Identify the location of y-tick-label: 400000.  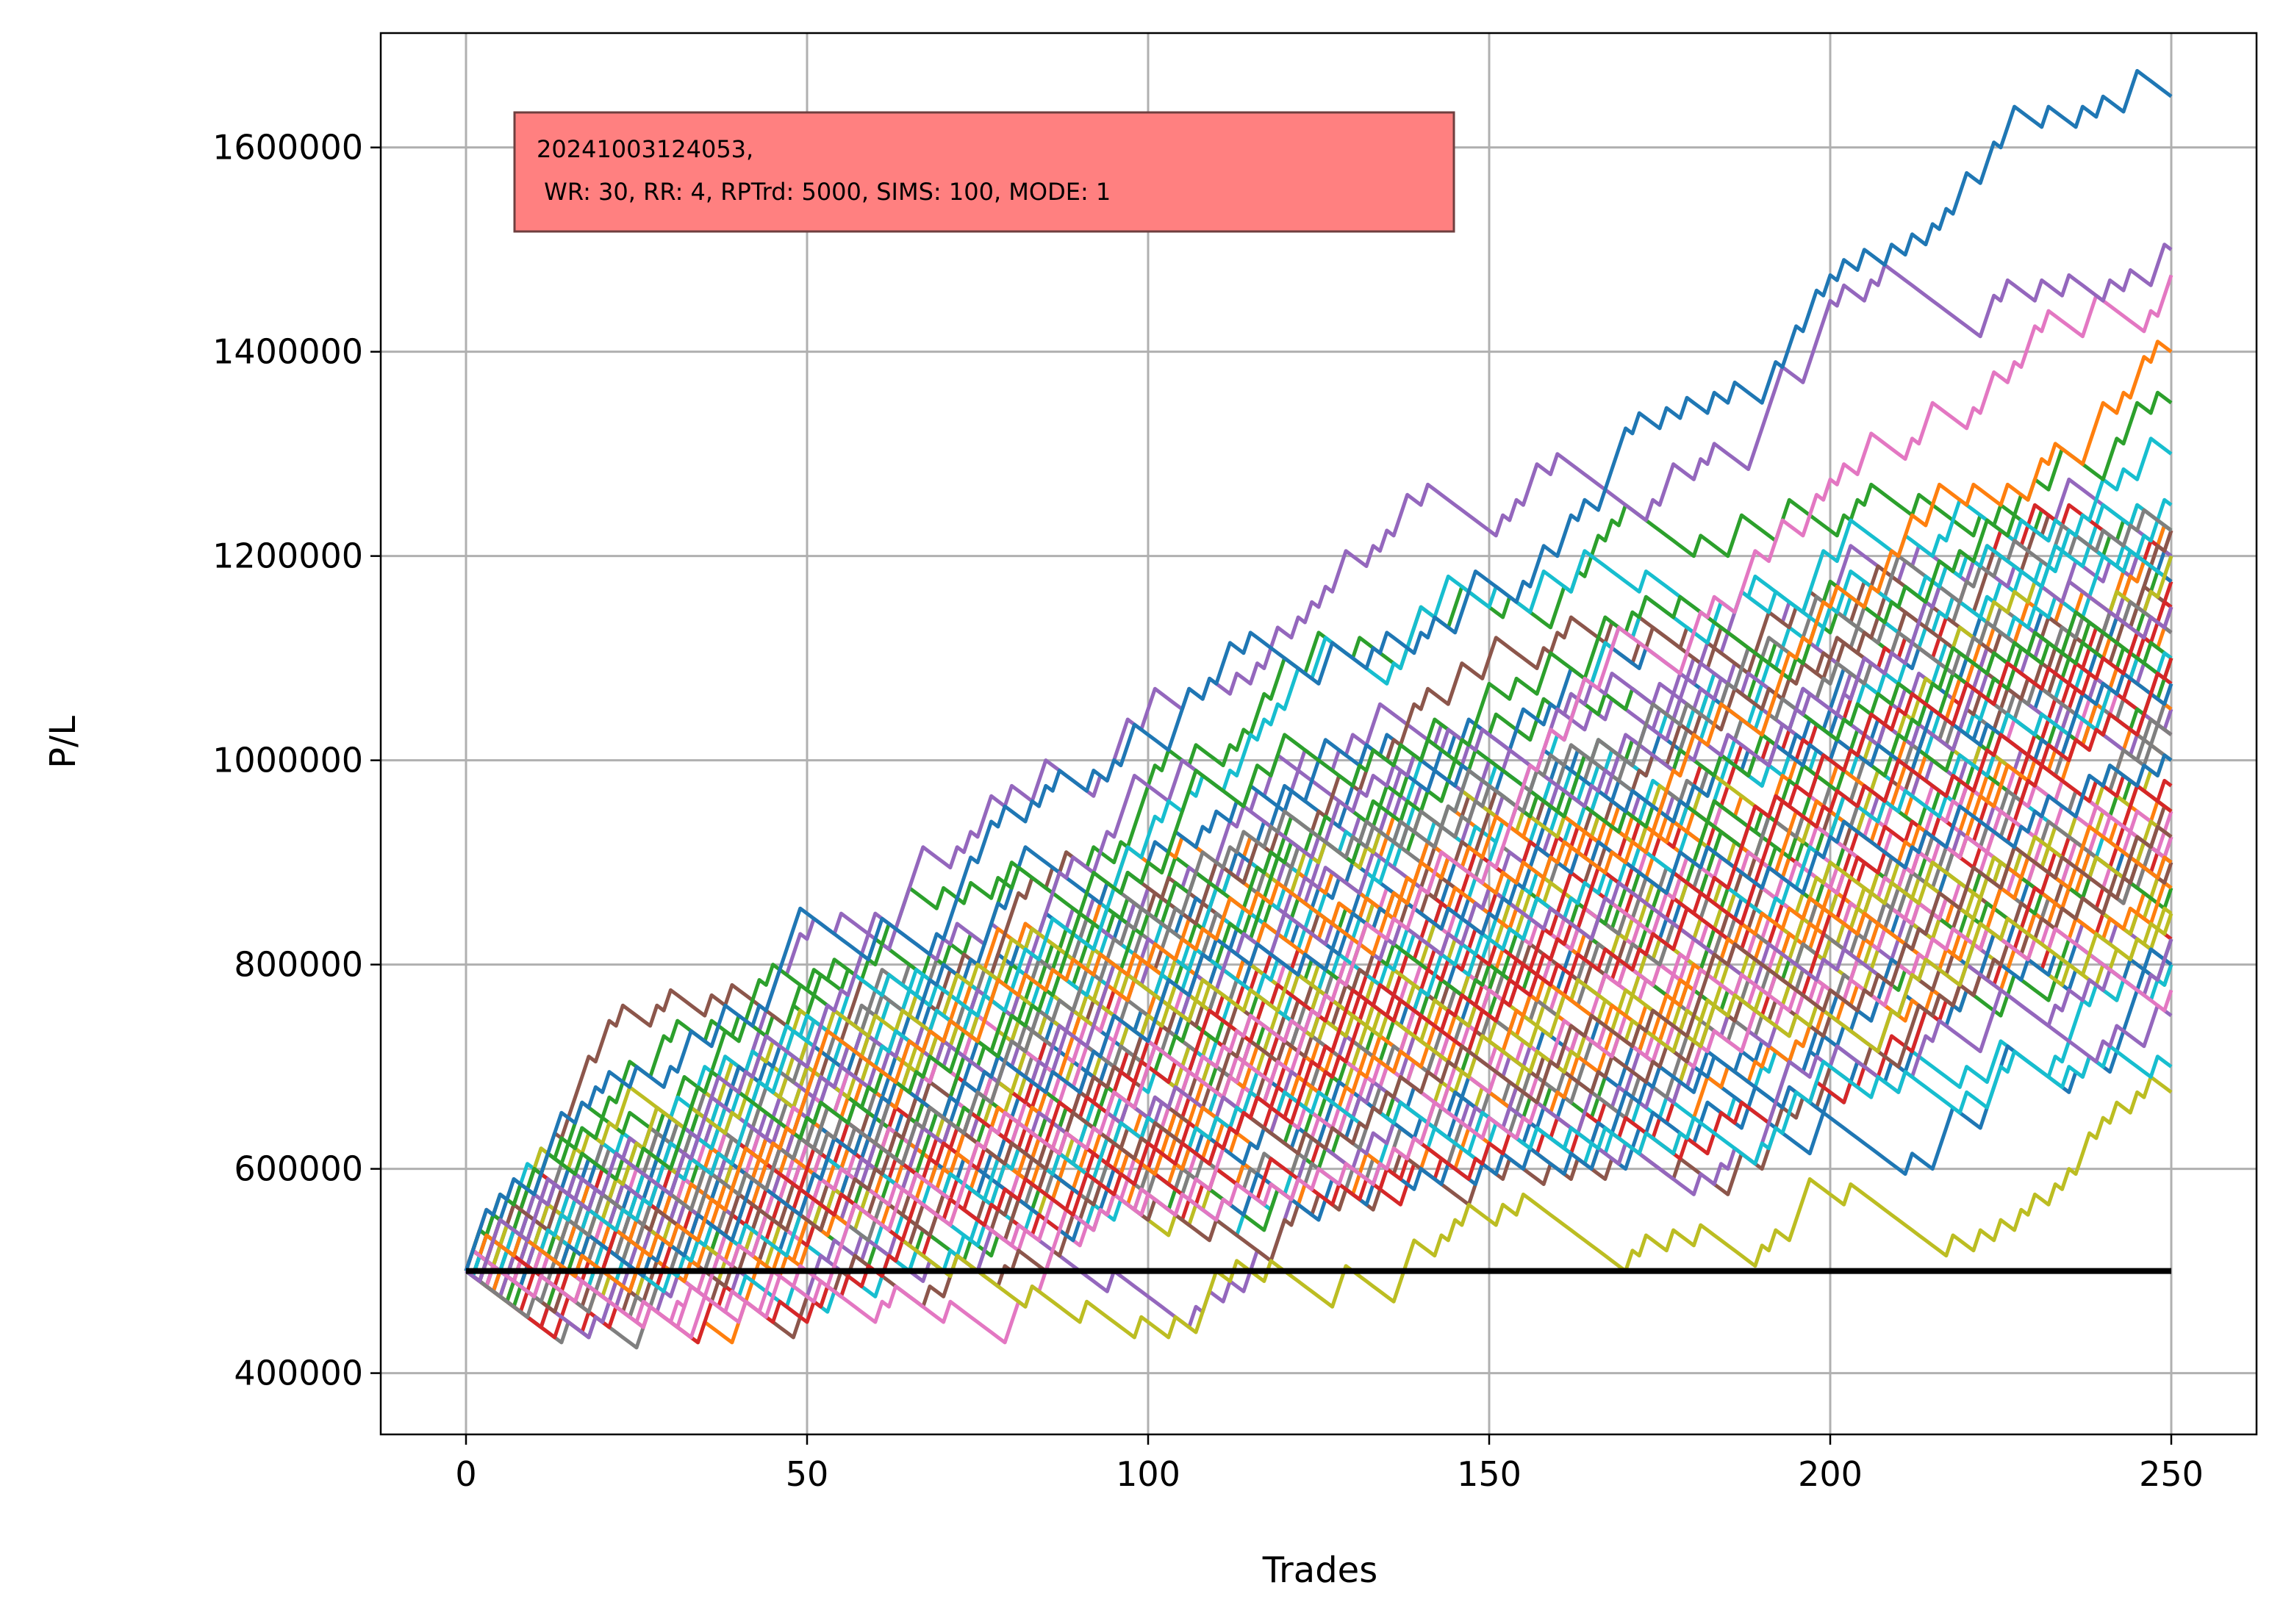
(298, 1373).